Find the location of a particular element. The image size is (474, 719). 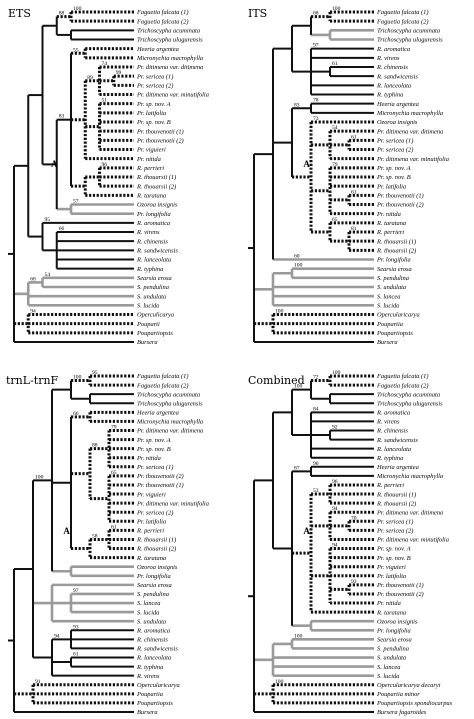

taxon-label: Operculicarya is located at coordinates (155, 315).